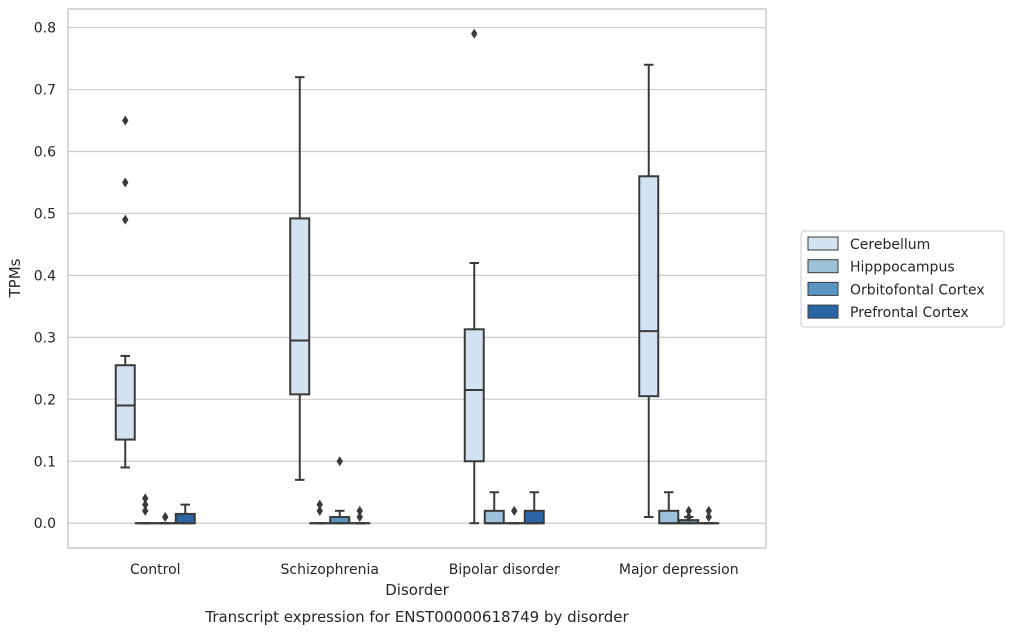 The image size is (1014, 634). Describe the element at coordinates (45, 462) in the screenshot. I see `y-tick-label: 0.1` at that location.